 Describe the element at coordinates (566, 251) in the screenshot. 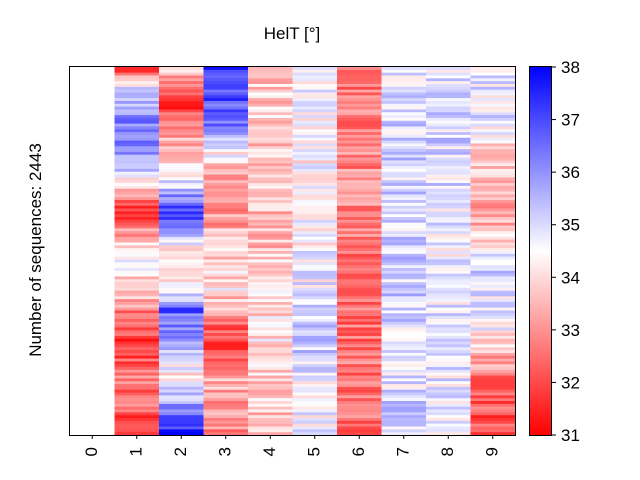

I see `colorbar-ticks: 31 32 33 34 35 36 37 38` at that location.